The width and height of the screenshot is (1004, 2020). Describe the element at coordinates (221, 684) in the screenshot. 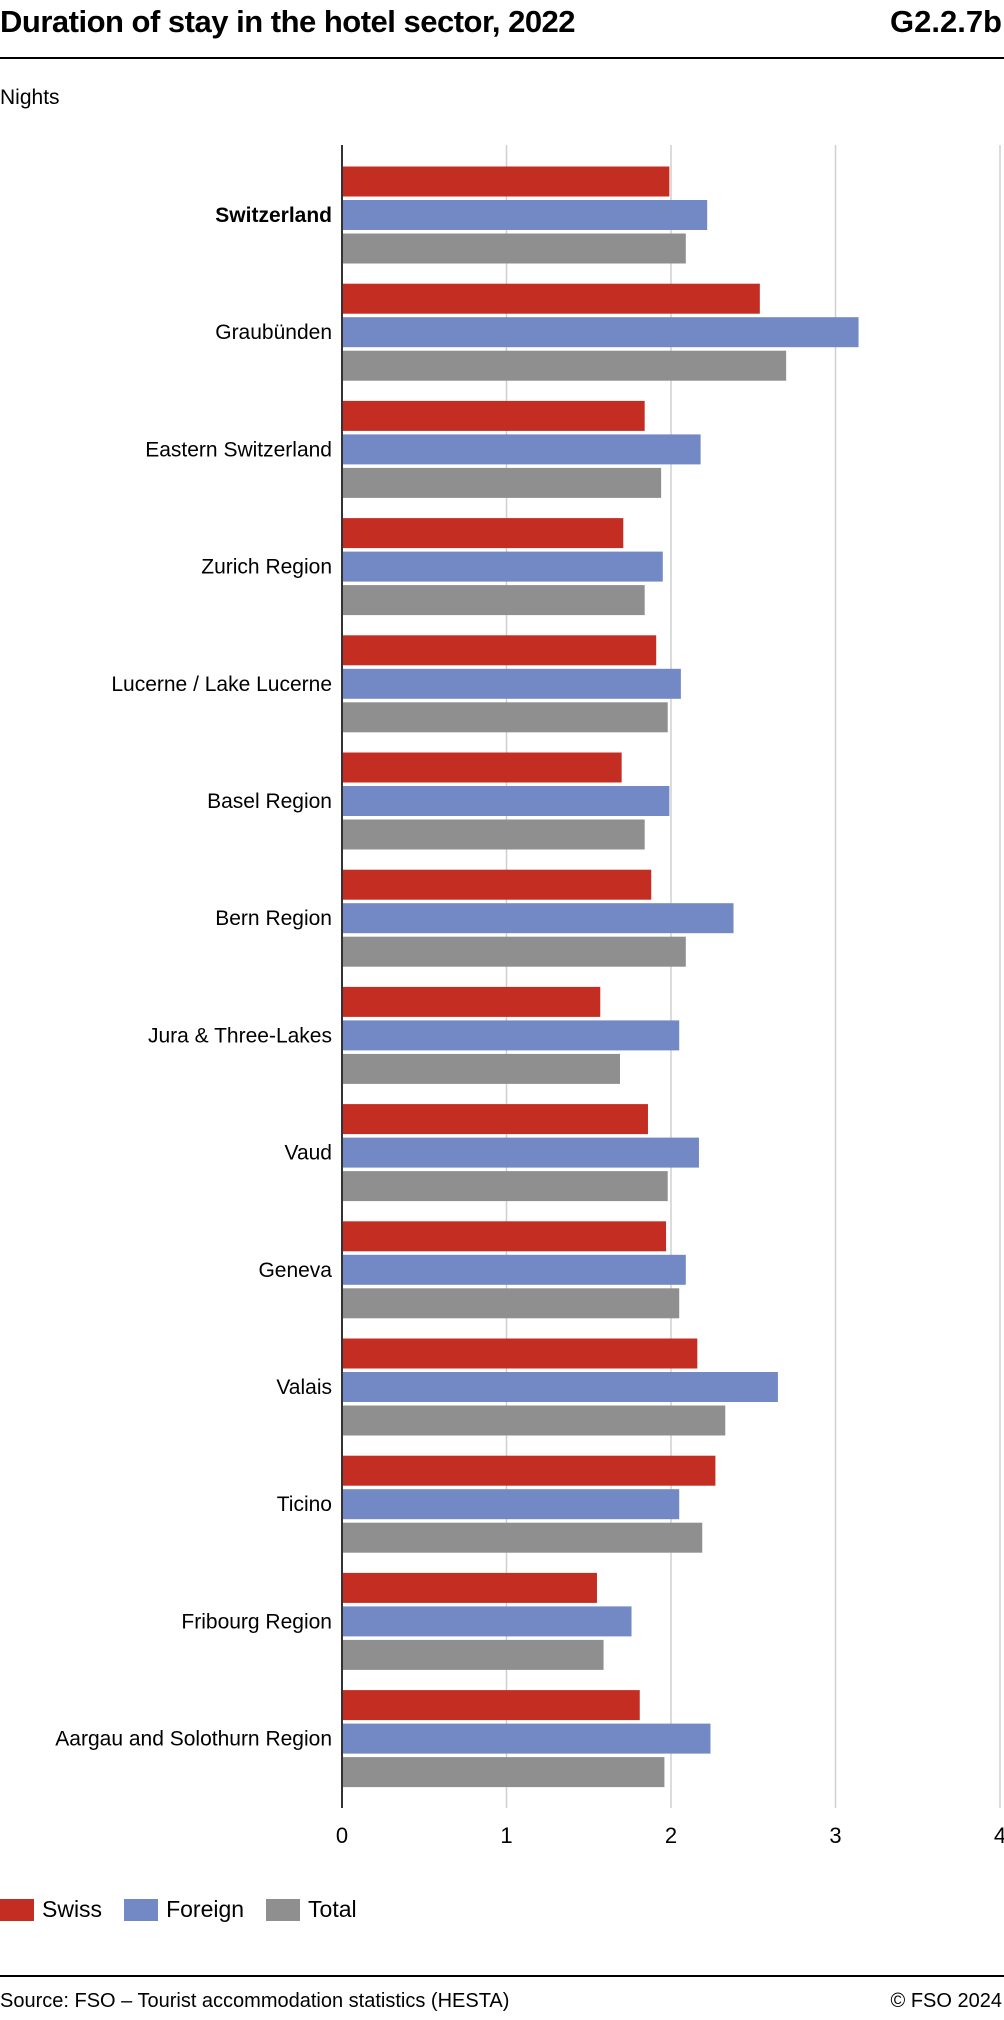

I see `category-label: Lucerne / Lake Lucerne` at that location.